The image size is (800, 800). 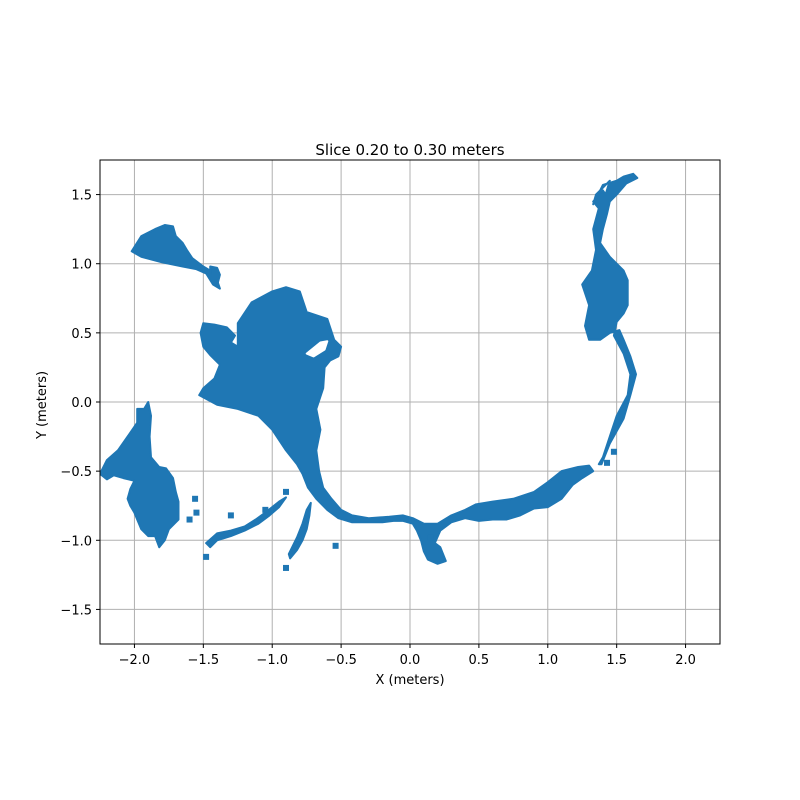 What do you see at coordinates (547, 660) in the screenshot?
I see `x-tick-label: 1.0` at bounding box center [547, 660].